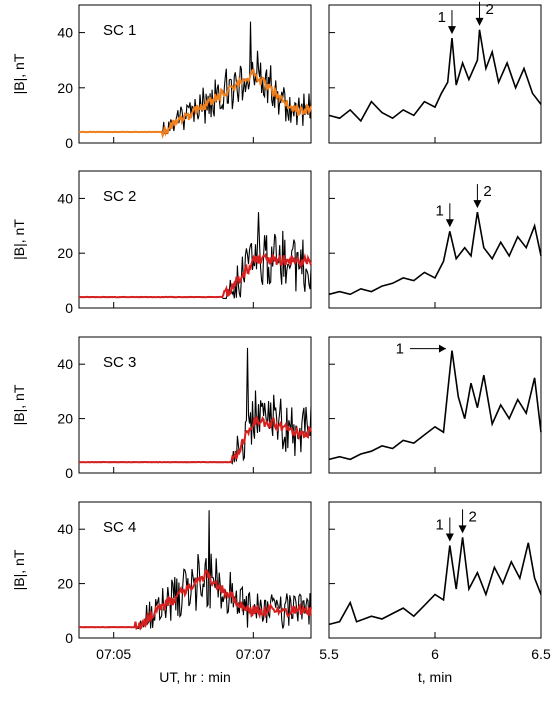  I want to click on x-tick-label: 07:05, so click(113, 654).